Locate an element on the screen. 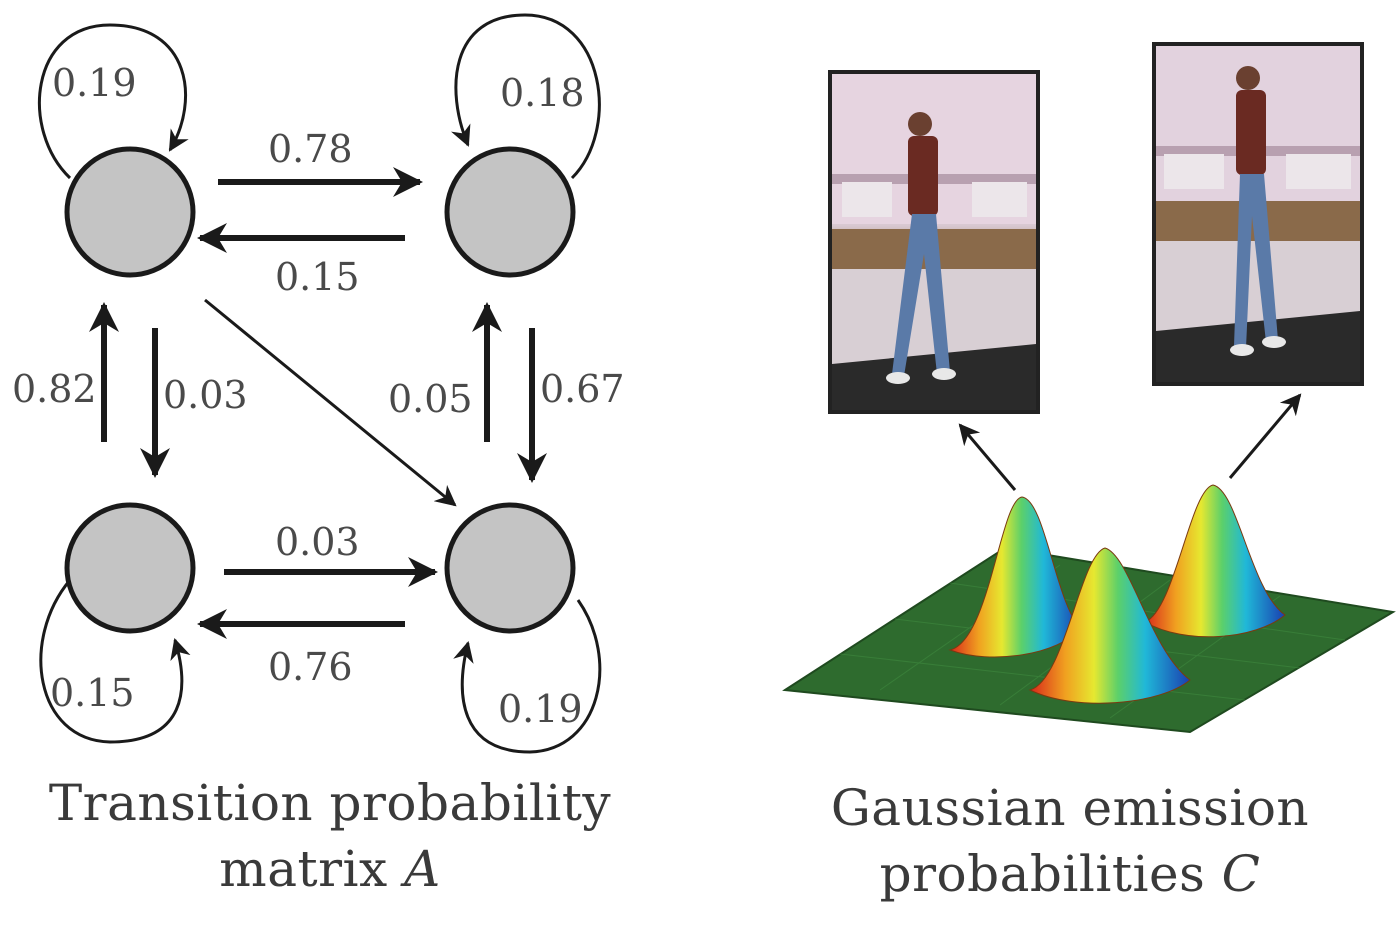  self-loop-s2 is located at coordinates (526, 96).